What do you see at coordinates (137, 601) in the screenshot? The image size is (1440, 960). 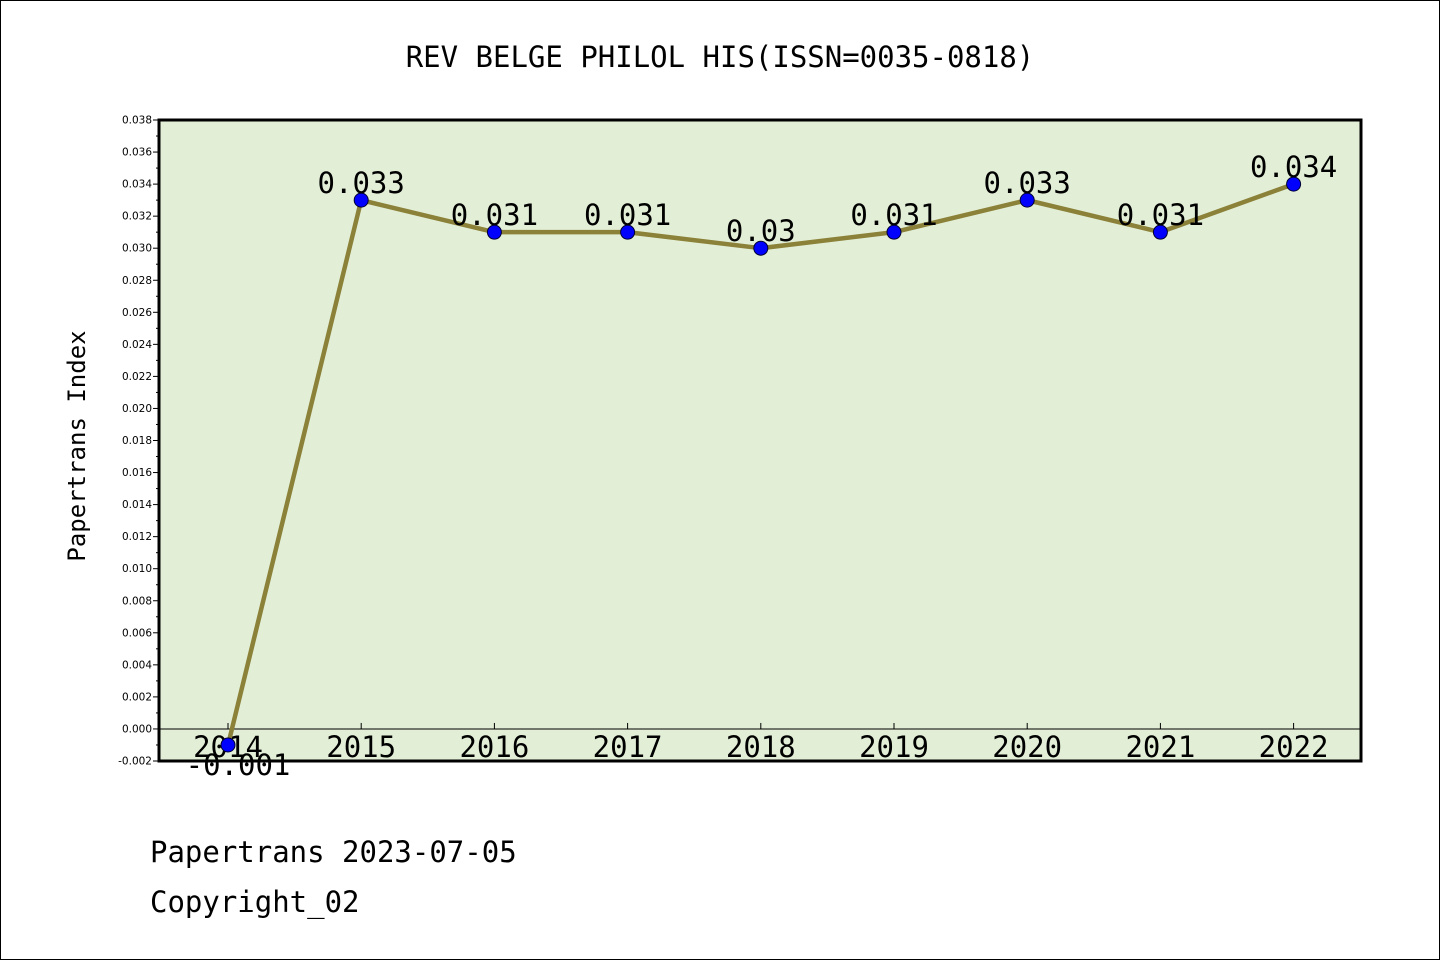 I see `y-tick-label: 0.008` at bounding box center [137, 601].